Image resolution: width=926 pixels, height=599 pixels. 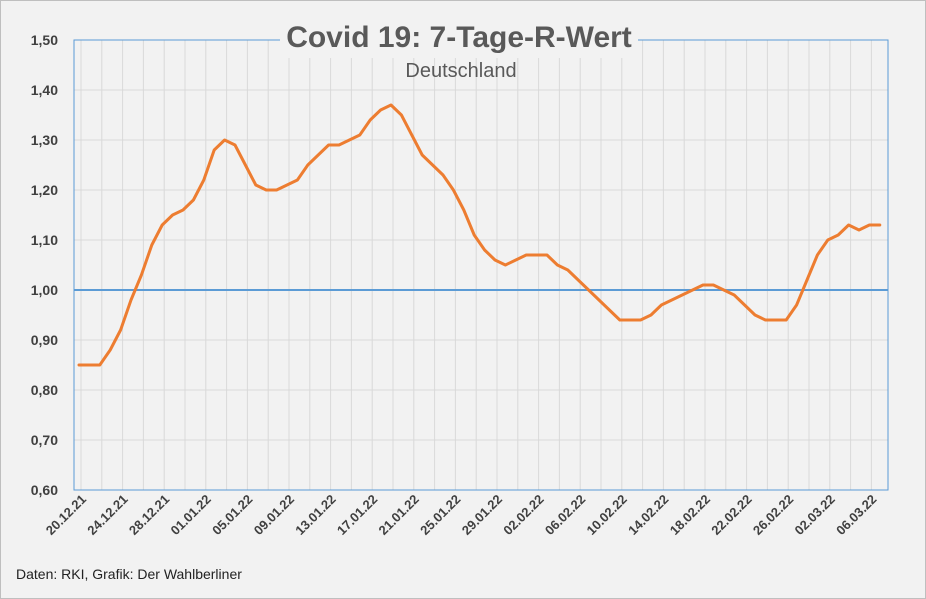 What do you see at coordinates (44, 340) in the screenshot?
I see `y-tick-label: 0,90` at bounding box center [44, 340].